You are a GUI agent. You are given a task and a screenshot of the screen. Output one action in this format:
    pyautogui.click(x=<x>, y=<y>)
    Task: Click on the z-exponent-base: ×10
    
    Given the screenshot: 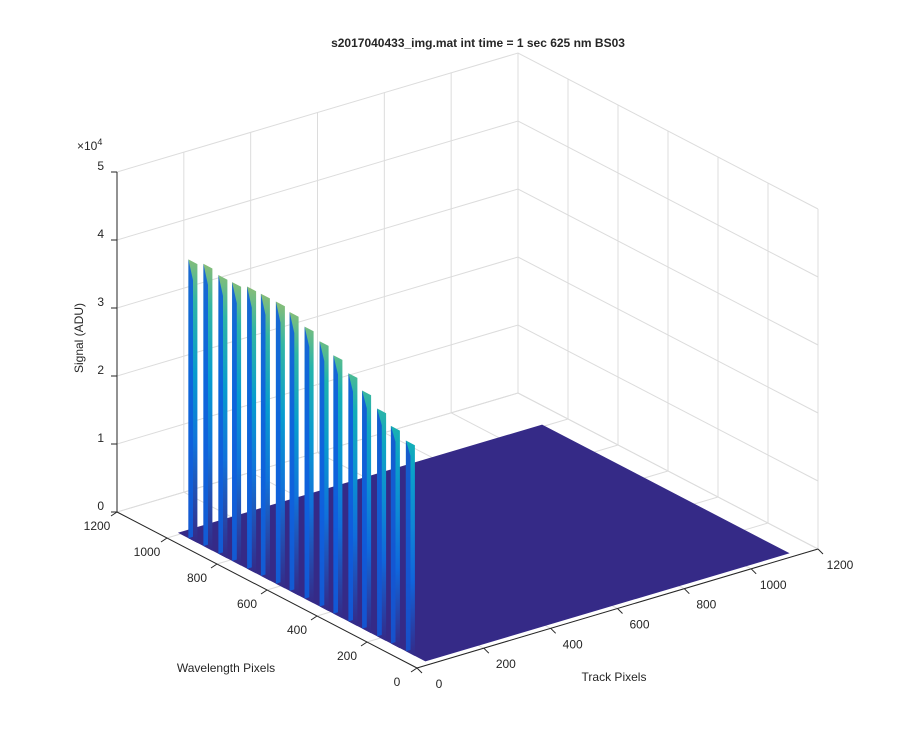 What is the action you would take?
    pyautogui.click(x=87, y=146)
    